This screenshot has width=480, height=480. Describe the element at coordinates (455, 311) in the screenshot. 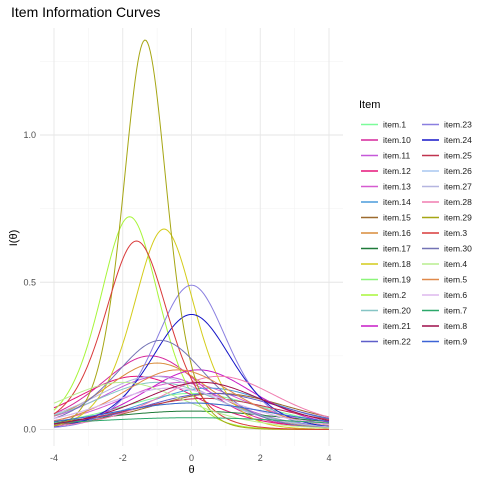

I see `legend-label: item.7` at that location.